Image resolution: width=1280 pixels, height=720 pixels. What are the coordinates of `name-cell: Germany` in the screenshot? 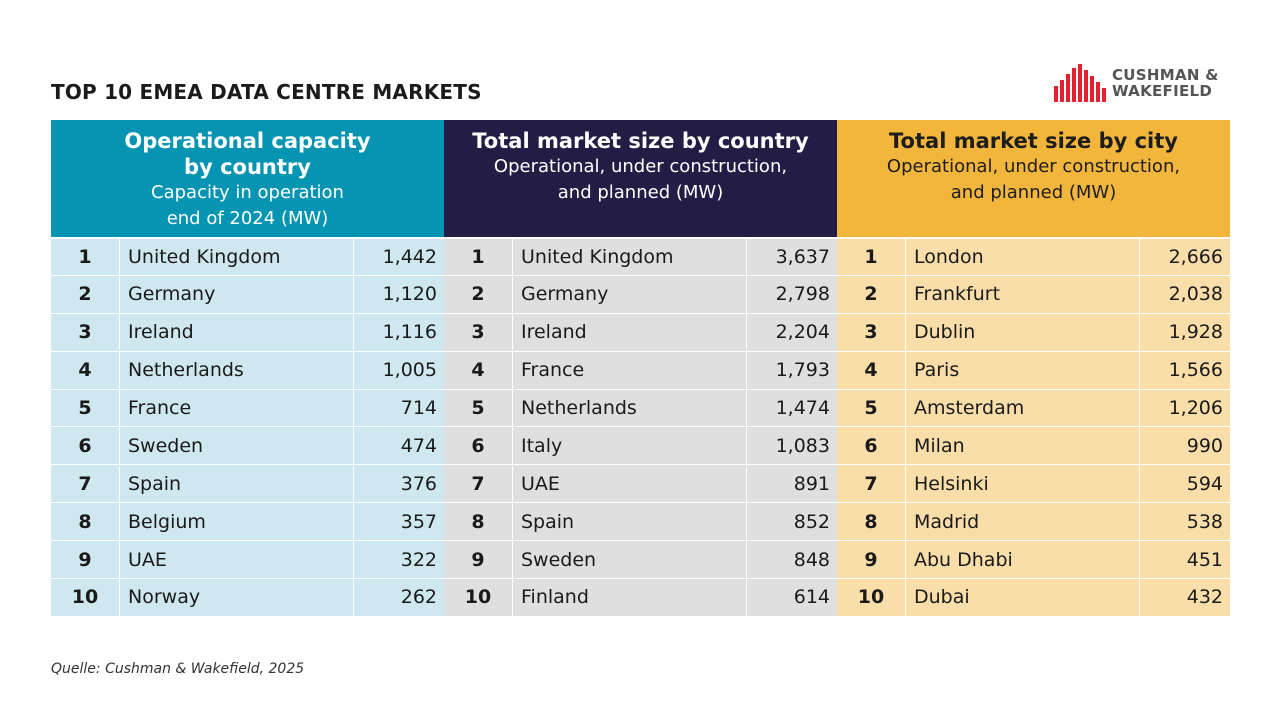 It's located at (237, 294).